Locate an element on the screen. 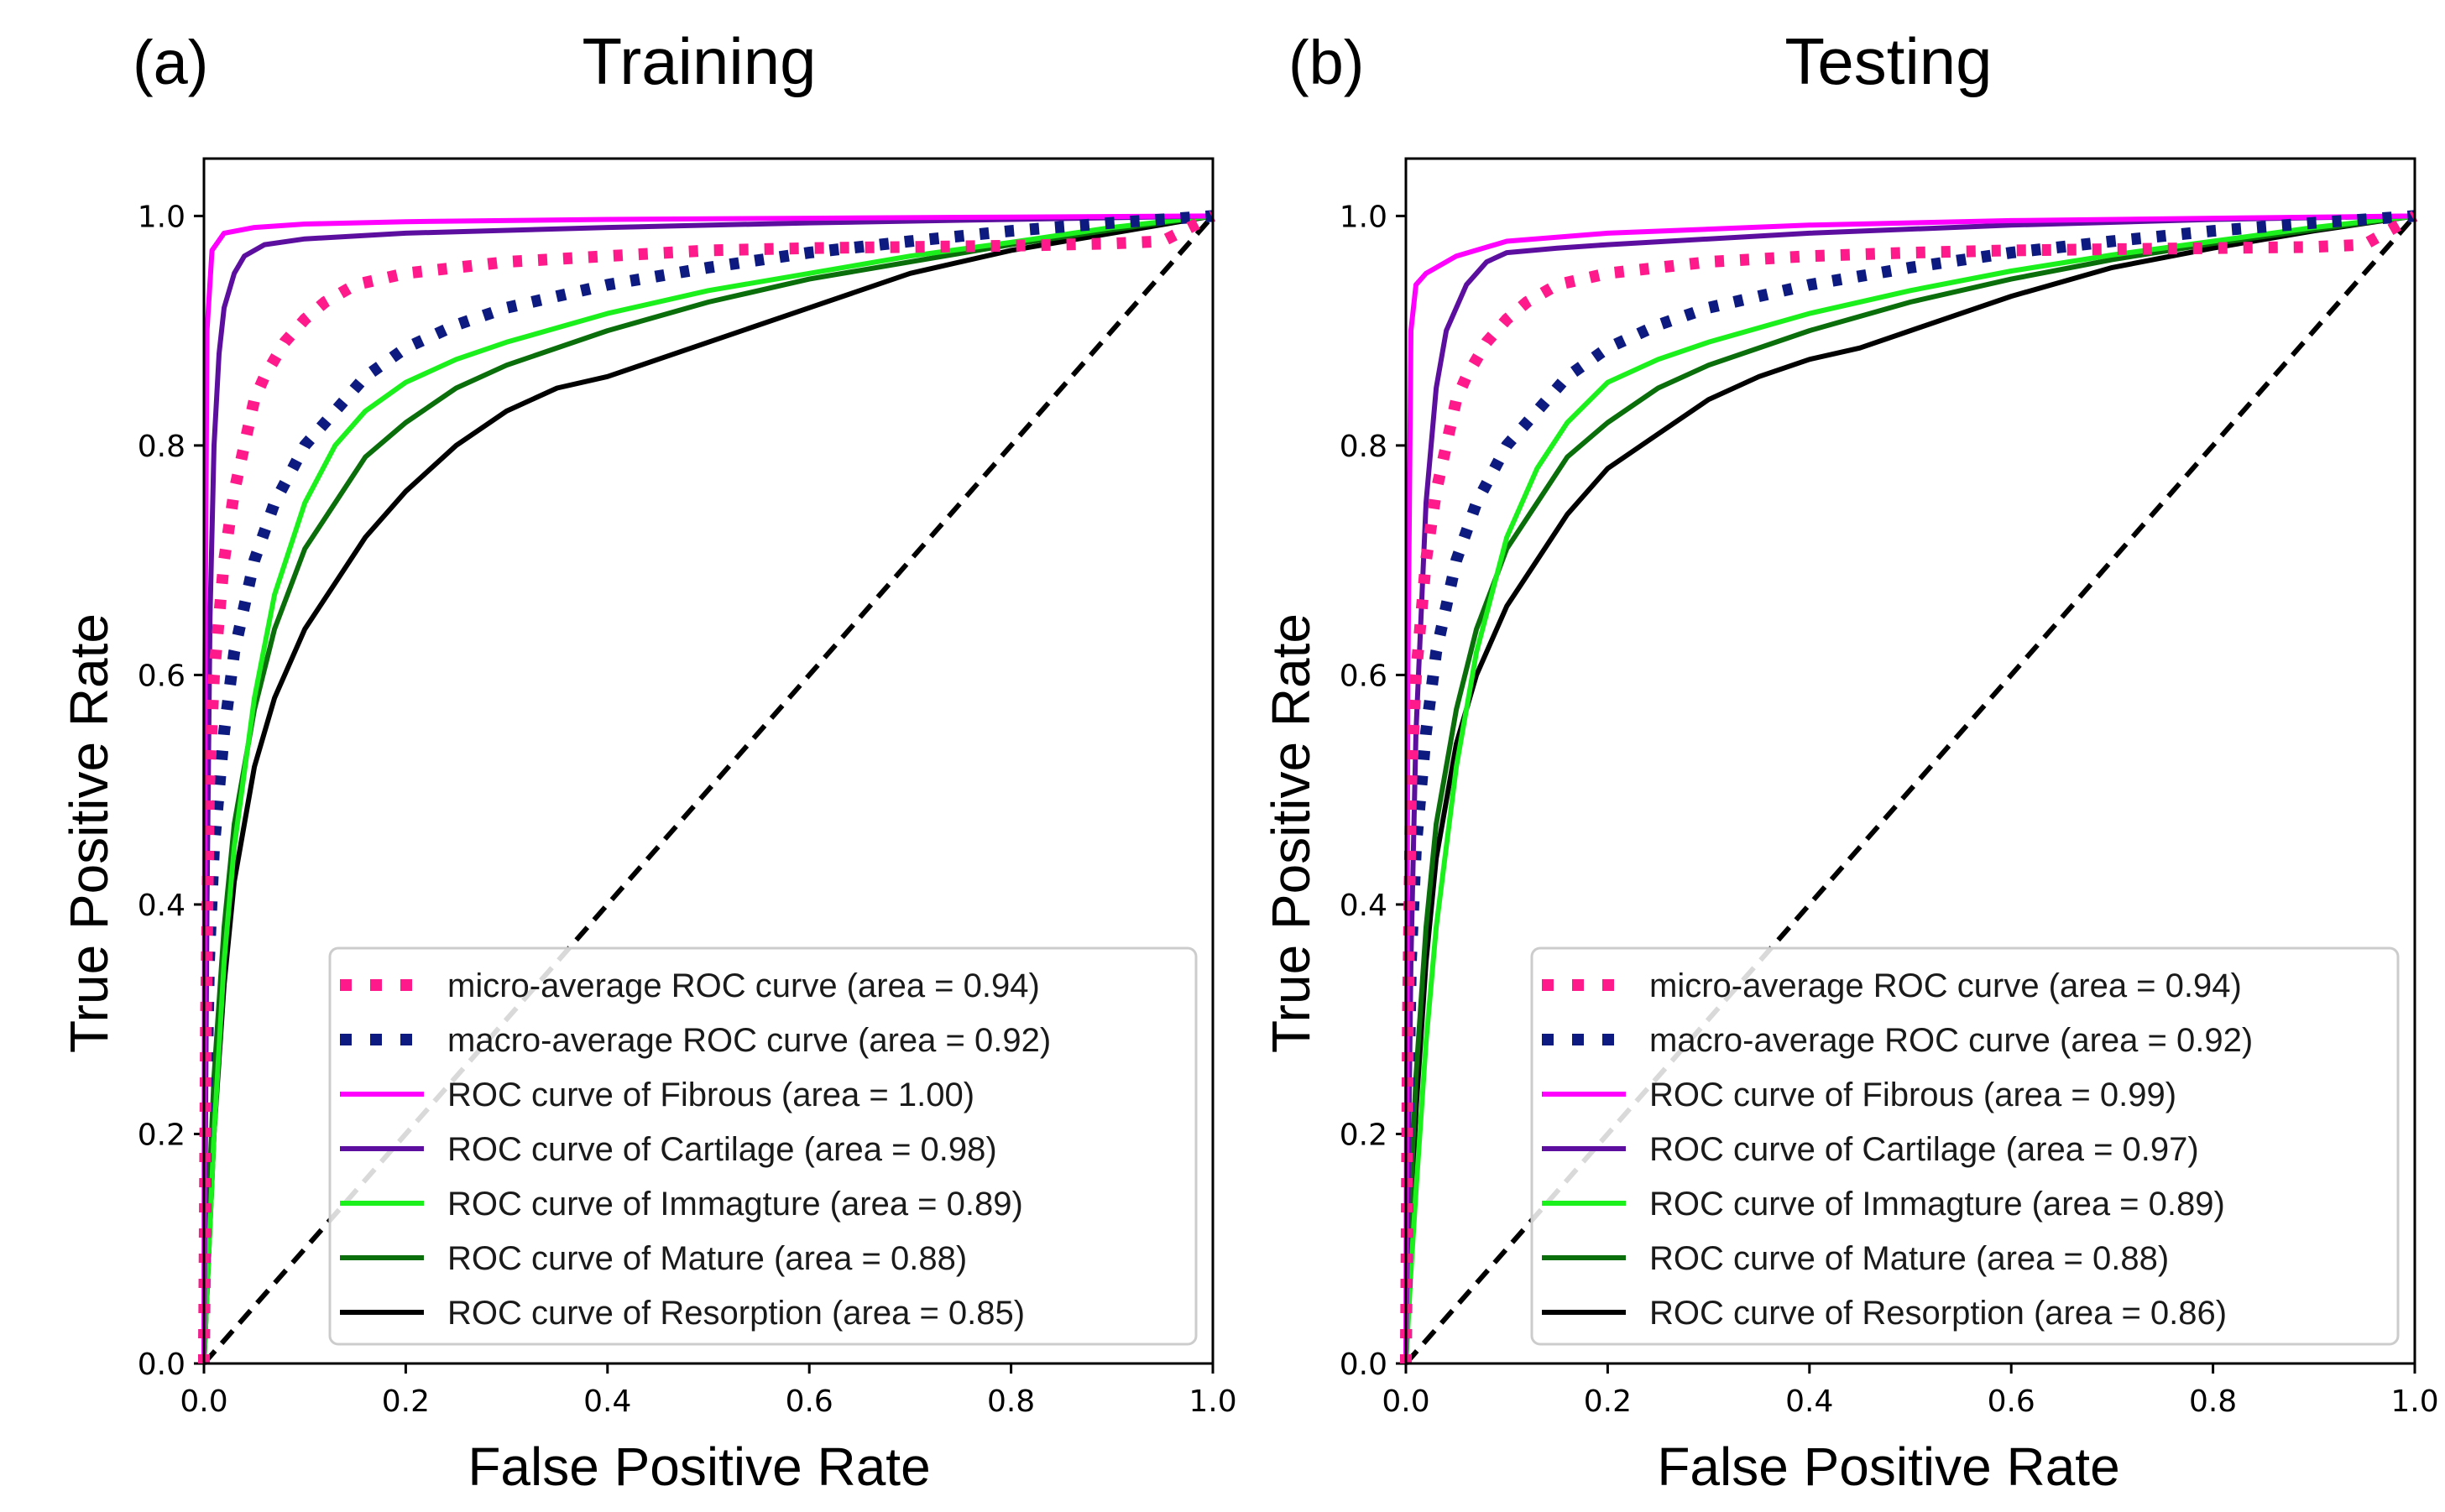  legend-label: ROC curve of Cartilage (area = 0.98) is located at coordinates (722, 1150).